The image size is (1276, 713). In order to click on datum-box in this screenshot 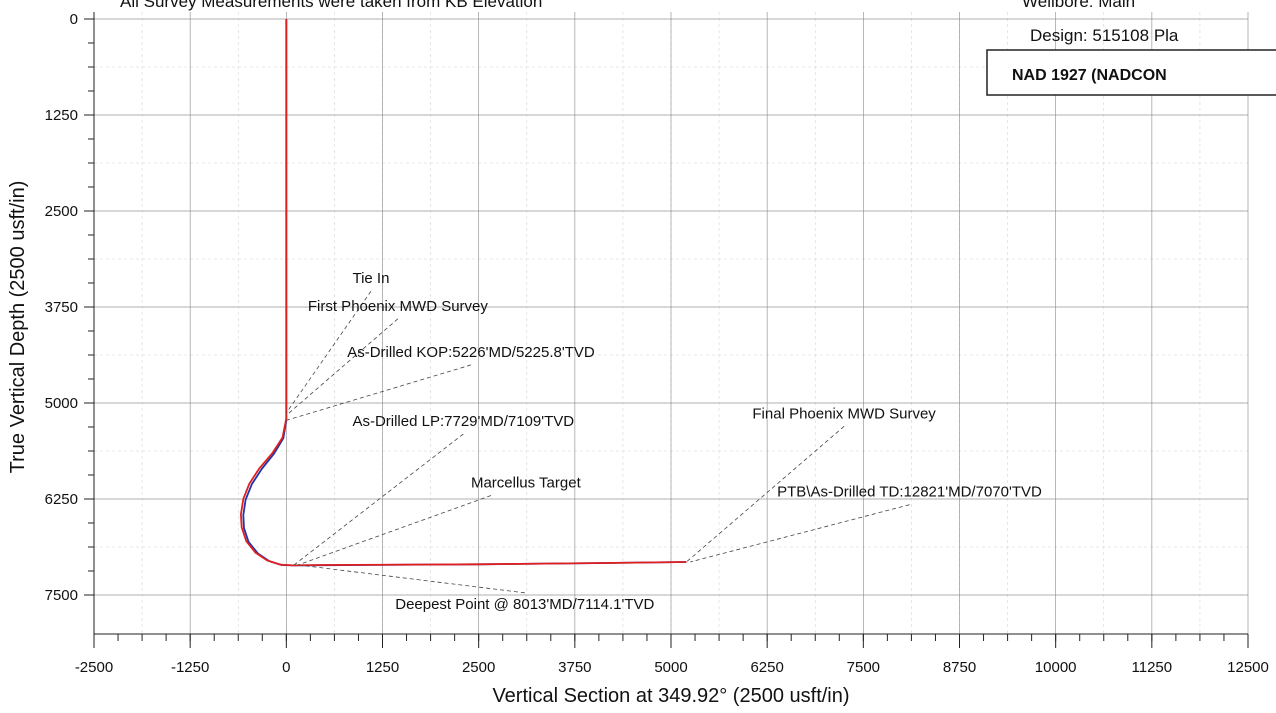, I will do `click(1131, 72)`.